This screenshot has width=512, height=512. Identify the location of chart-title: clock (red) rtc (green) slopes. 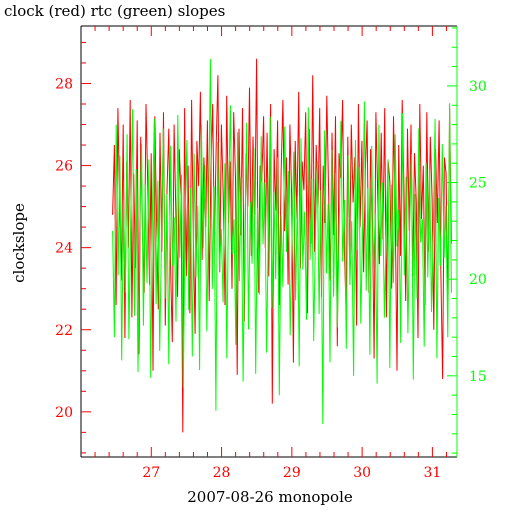
(114, 11).